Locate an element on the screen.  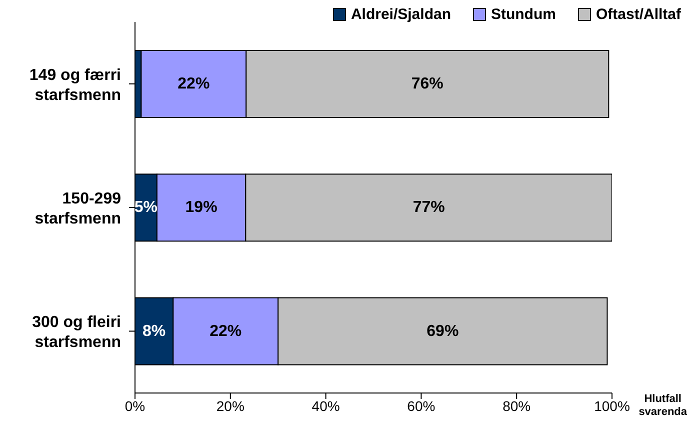
x-tick-label: 0% is located at coordinates (135, 406).